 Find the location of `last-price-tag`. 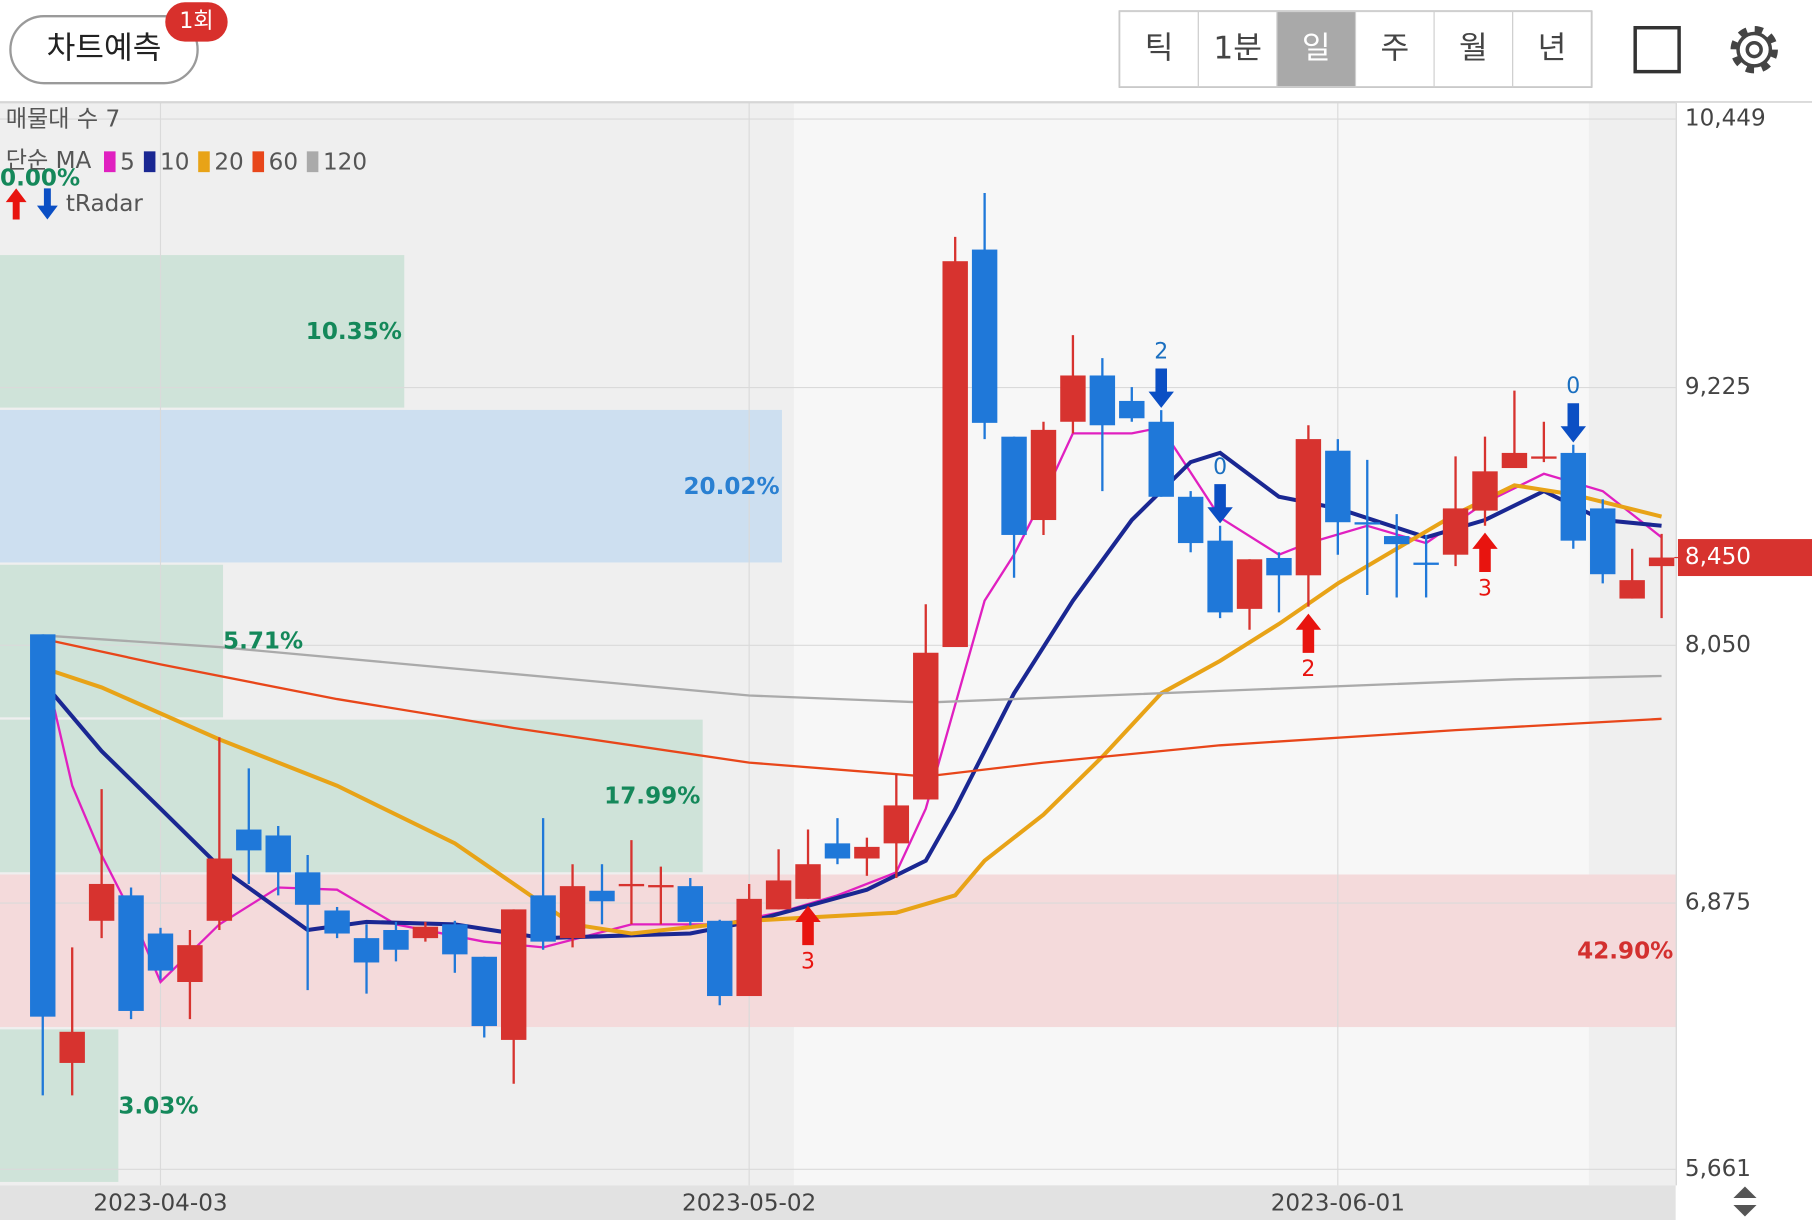

last-price-tag is located at coordinates (1744, 558).